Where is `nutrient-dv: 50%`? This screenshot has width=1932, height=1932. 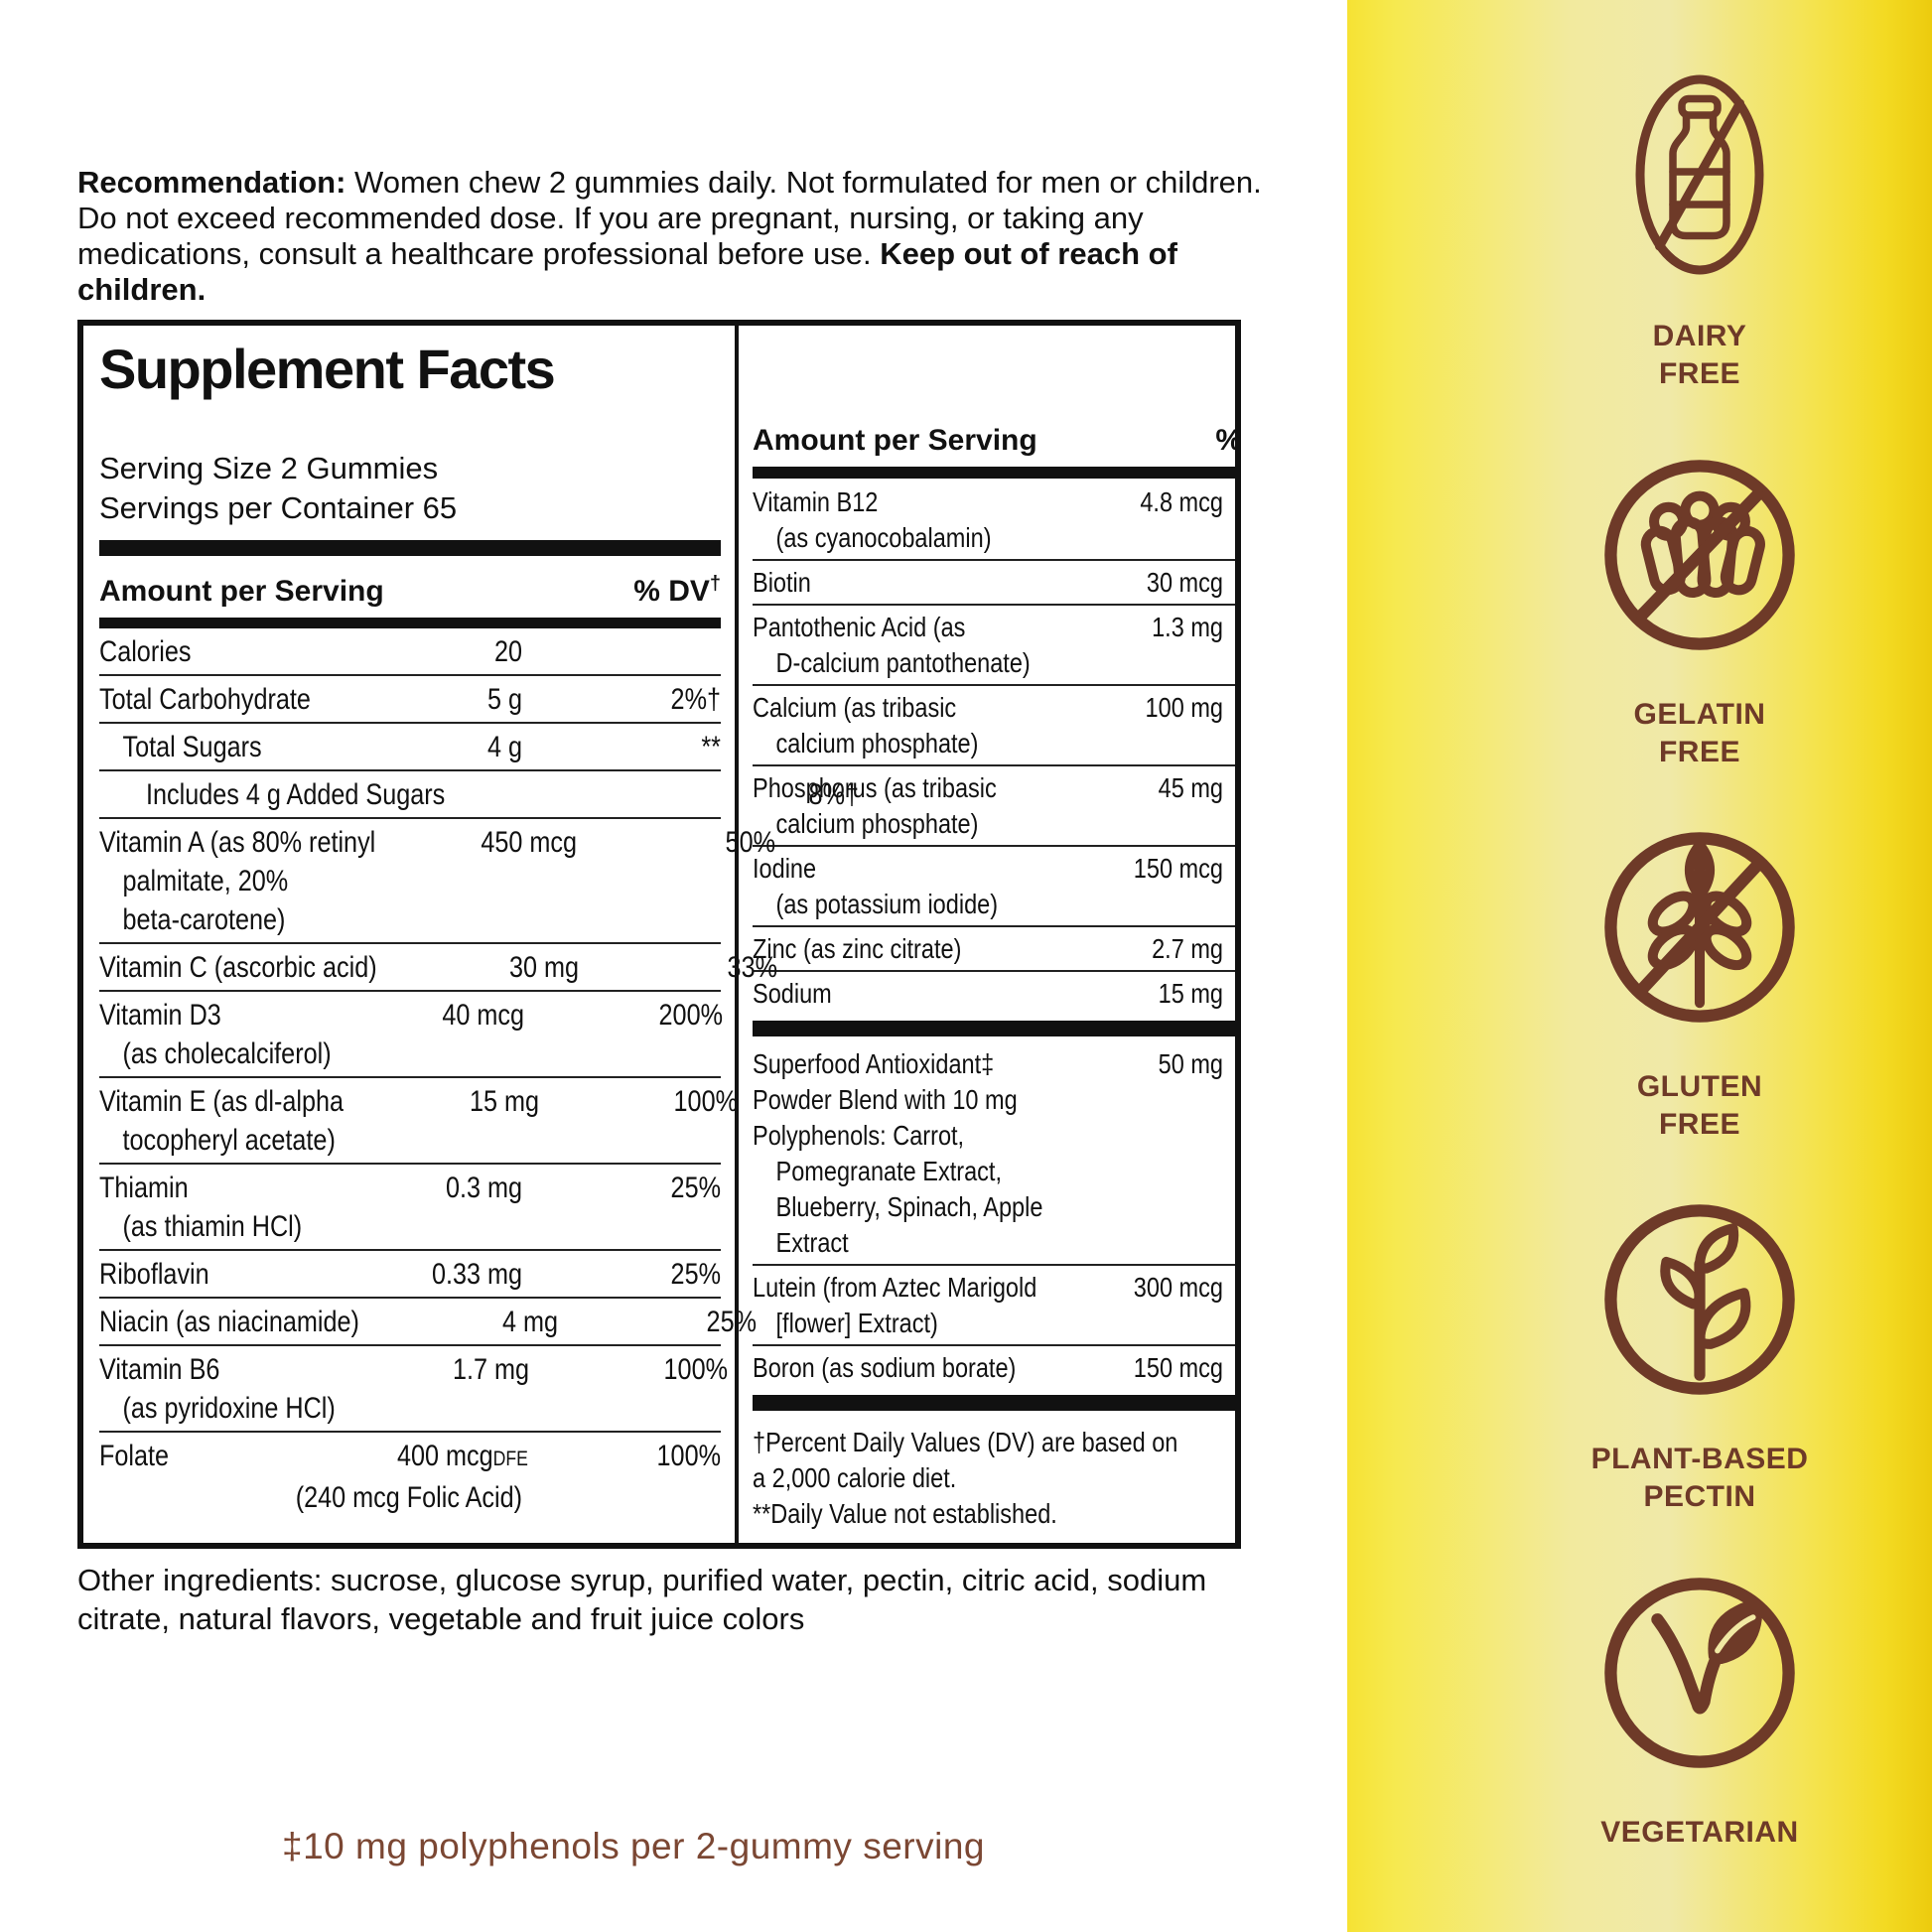
nutrient-dv: 50% is located at coordinates (751, 842).